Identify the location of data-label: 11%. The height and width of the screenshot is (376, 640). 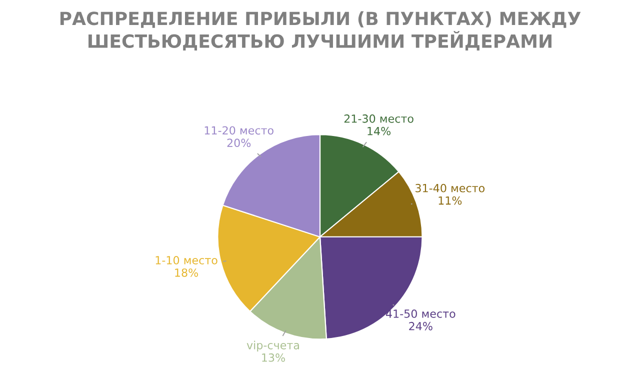
(450, 200).